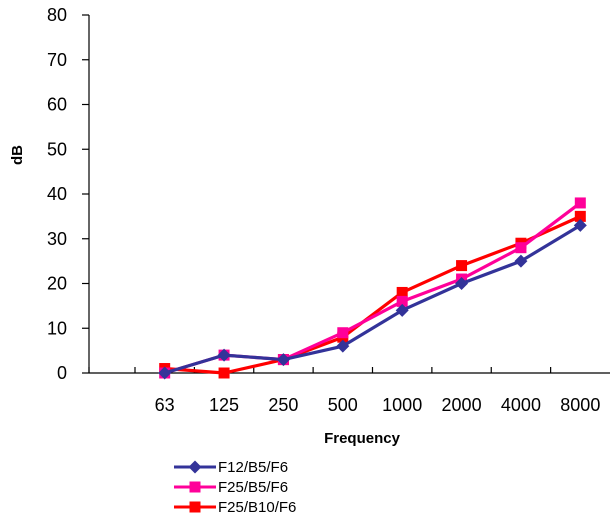  Describe the element at coordinates (344, 391) in the screenshot. I see `x-axis-ticks: 63 125 250 500 1000 2000 4000 8000` at that location.